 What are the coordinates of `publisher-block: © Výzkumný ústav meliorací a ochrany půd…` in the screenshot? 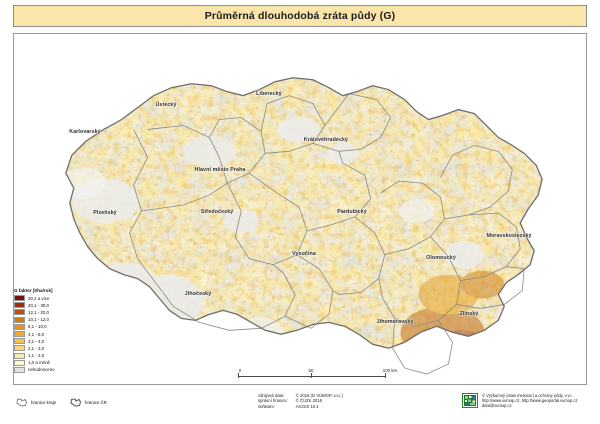 It's located at (520, 401).